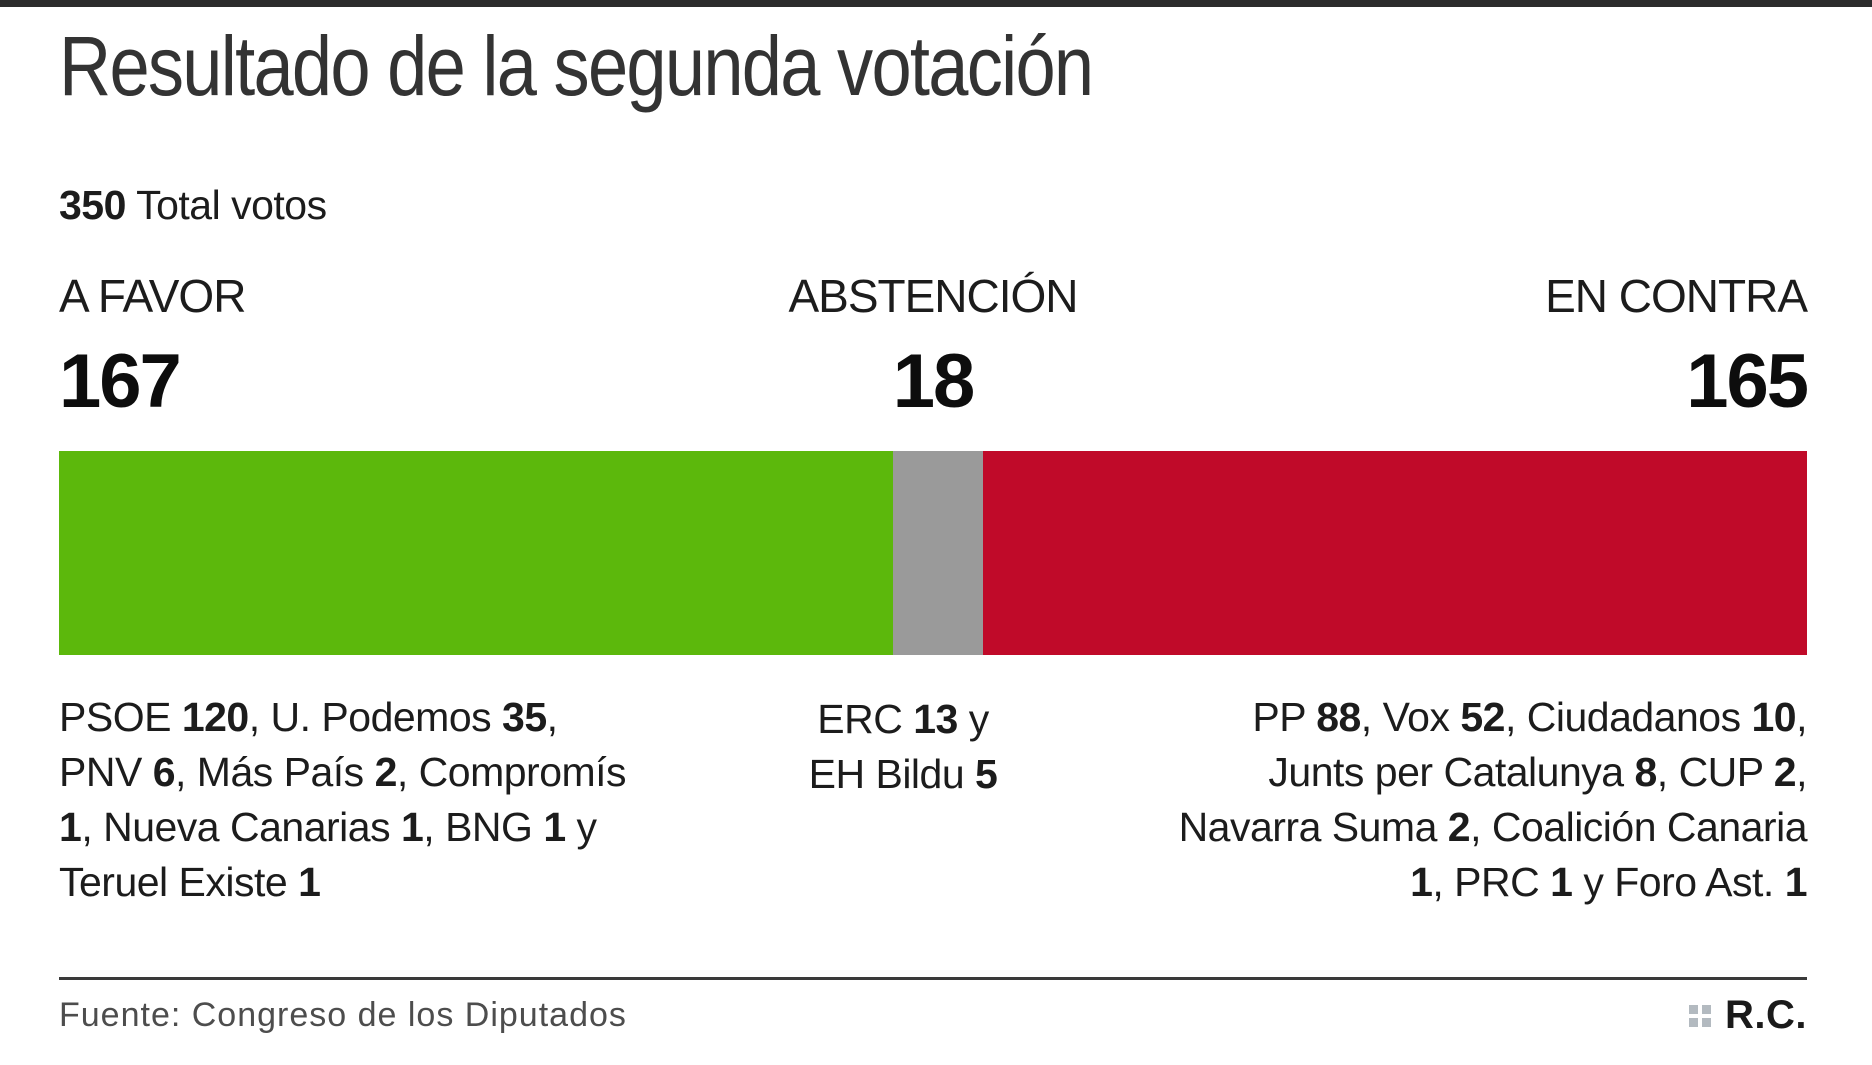  What do you see at coordinates (576, 66) in the screenshot?
I see `page-title: Resultado de la segunda votación` at bounding box center [576, 66].